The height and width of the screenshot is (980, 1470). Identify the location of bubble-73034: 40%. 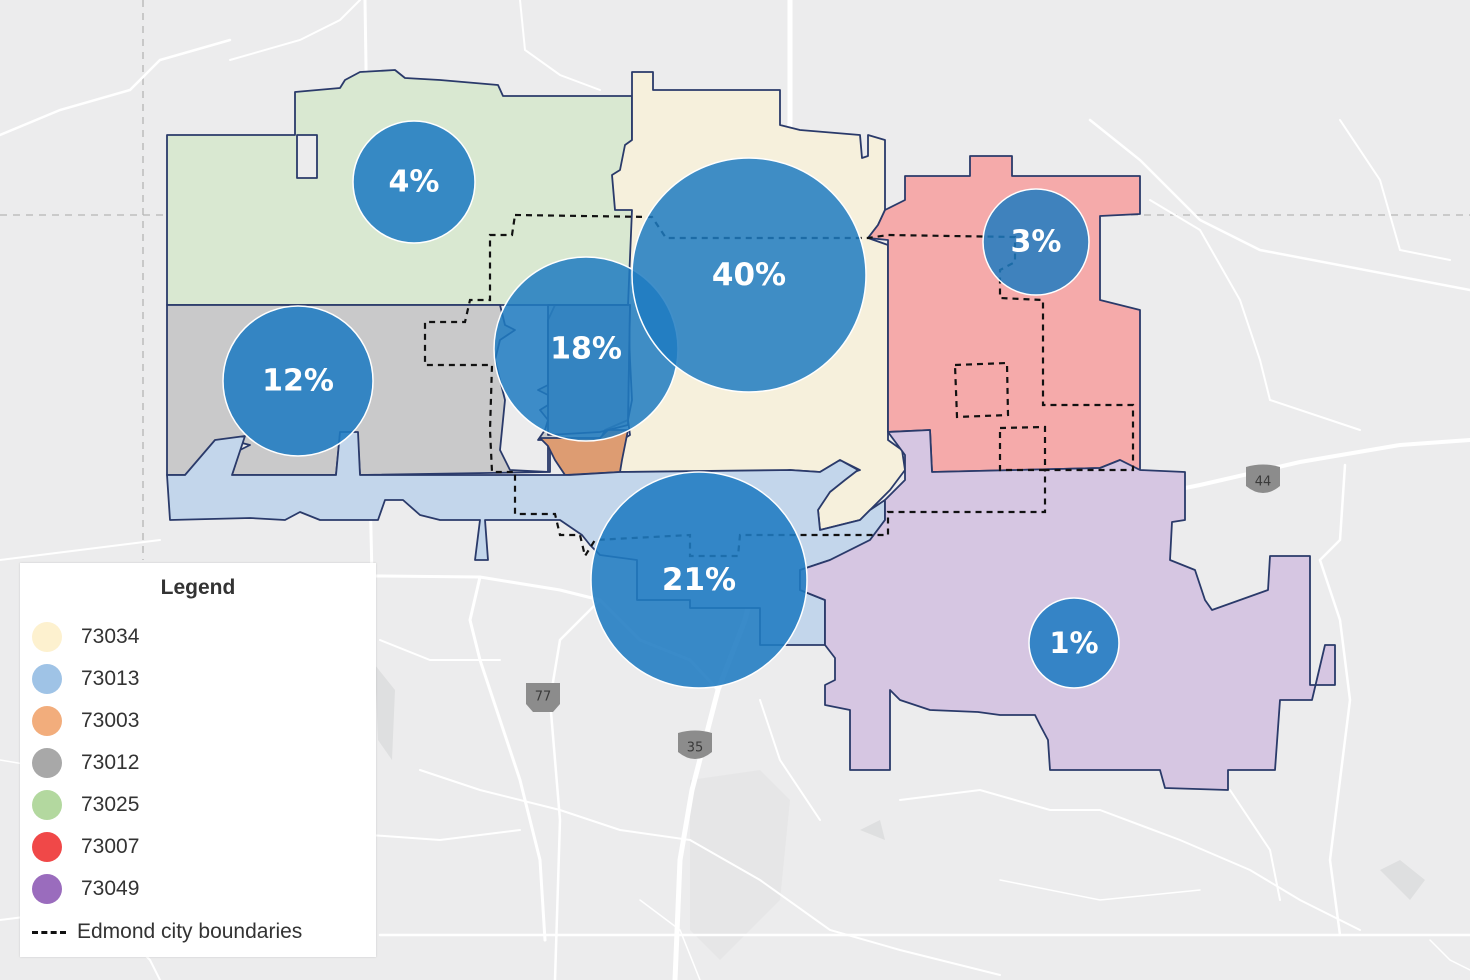
(749, 275).